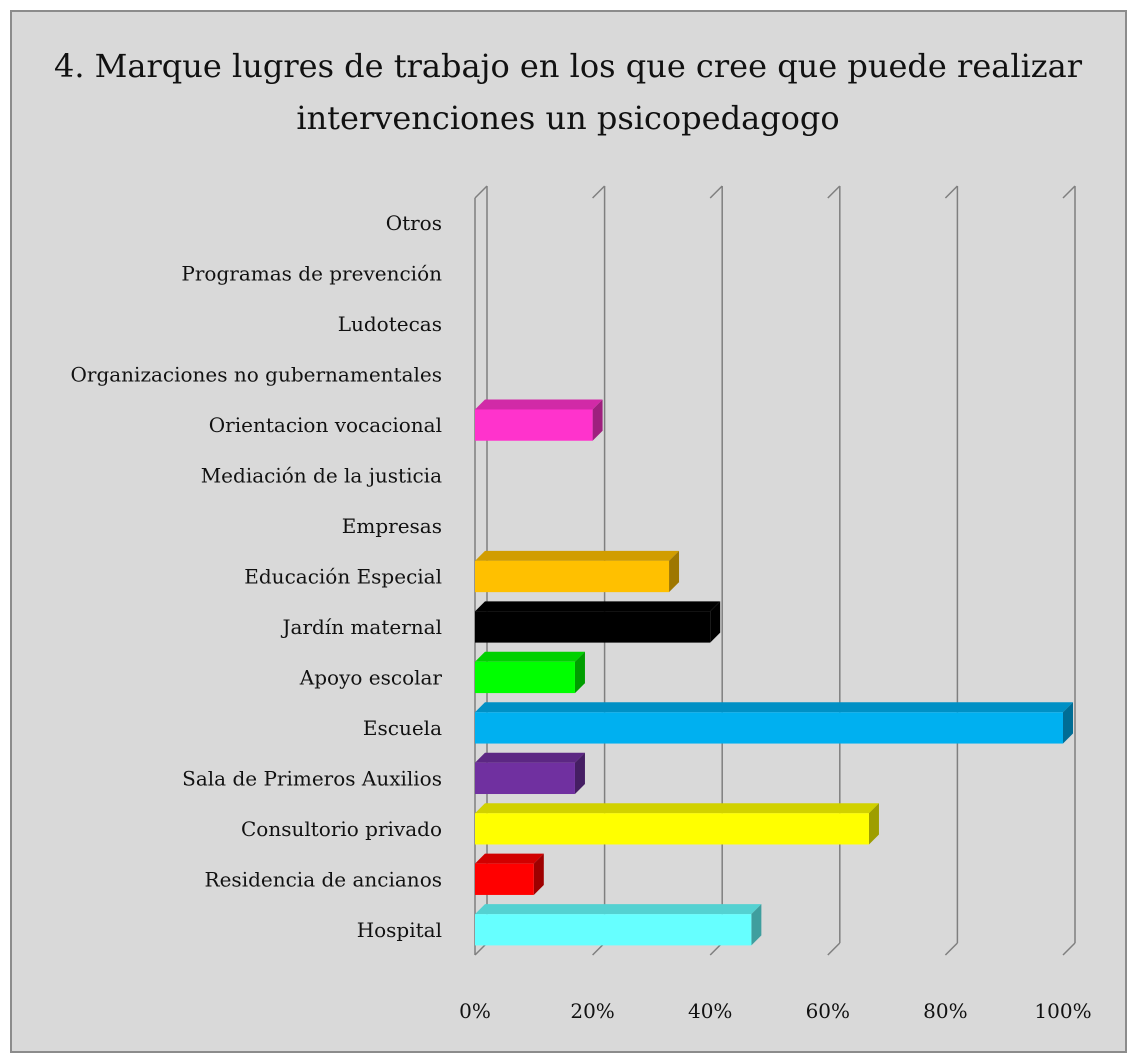  What do you see at coordinates (323, 879) in the screenshot?
I see `category-label: Residencia de ancianos` at bounding box center [323, 879].